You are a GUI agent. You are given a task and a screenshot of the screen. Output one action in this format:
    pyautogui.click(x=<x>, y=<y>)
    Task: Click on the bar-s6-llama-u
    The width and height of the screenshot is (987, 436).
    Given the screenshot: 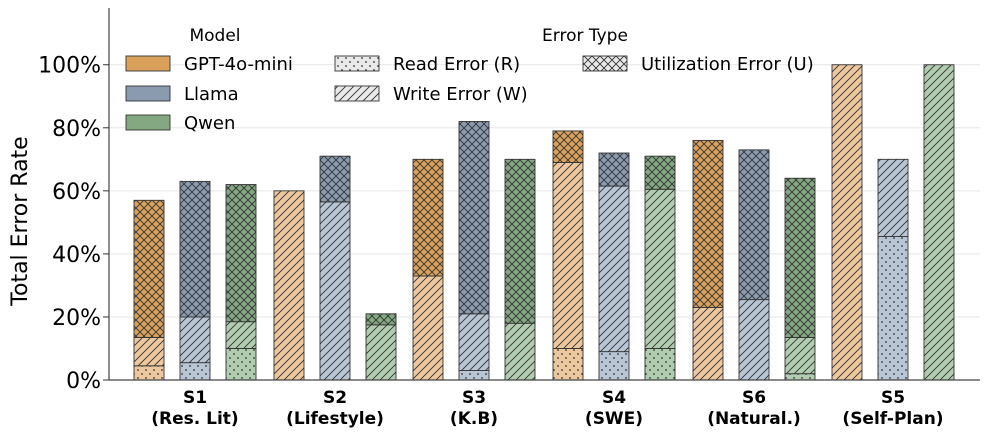 What is the action you would take?
    pyautogui.click(x=754, y=225)
    